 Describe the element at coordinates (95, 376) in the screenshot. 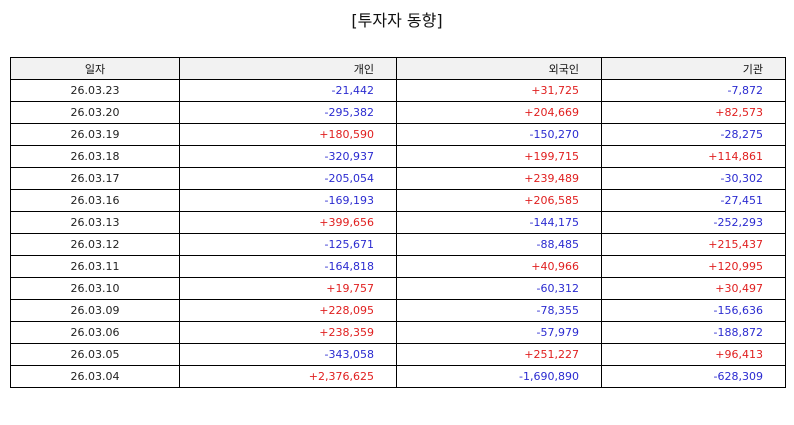

I see `cell-date: 26.03.04` at that location.